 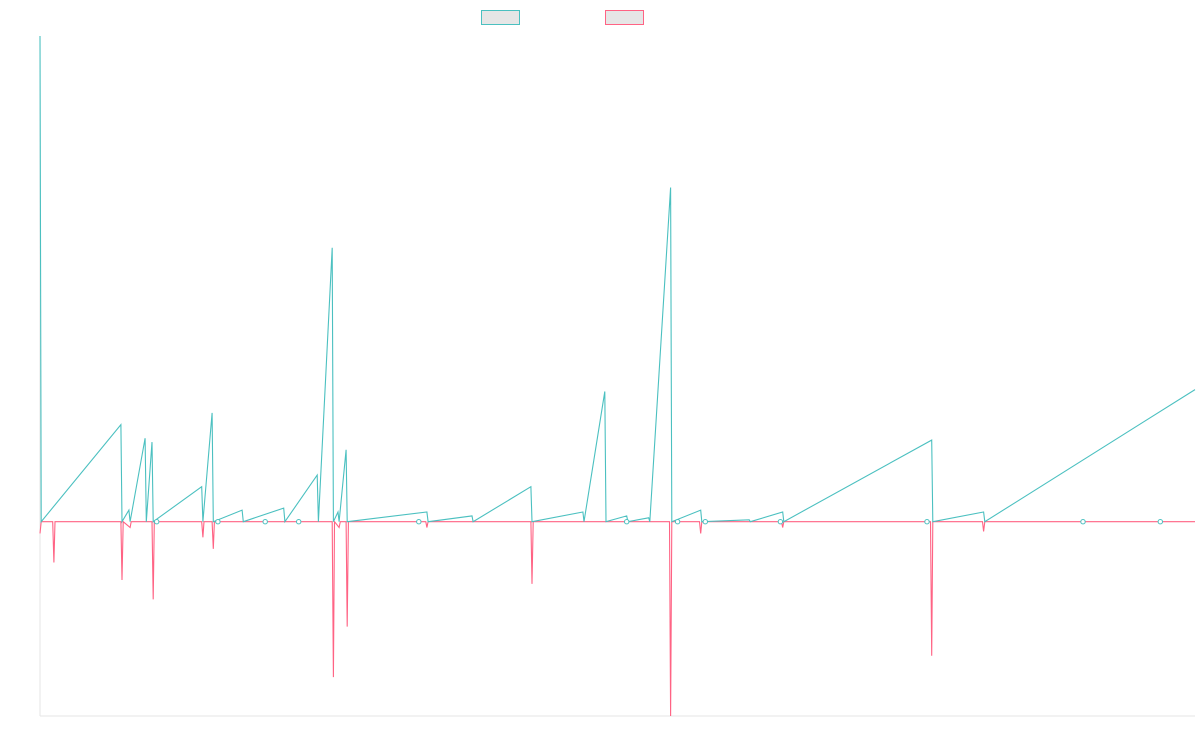 I want to click on legend-swatch-pink, so click(x=624, y=17).